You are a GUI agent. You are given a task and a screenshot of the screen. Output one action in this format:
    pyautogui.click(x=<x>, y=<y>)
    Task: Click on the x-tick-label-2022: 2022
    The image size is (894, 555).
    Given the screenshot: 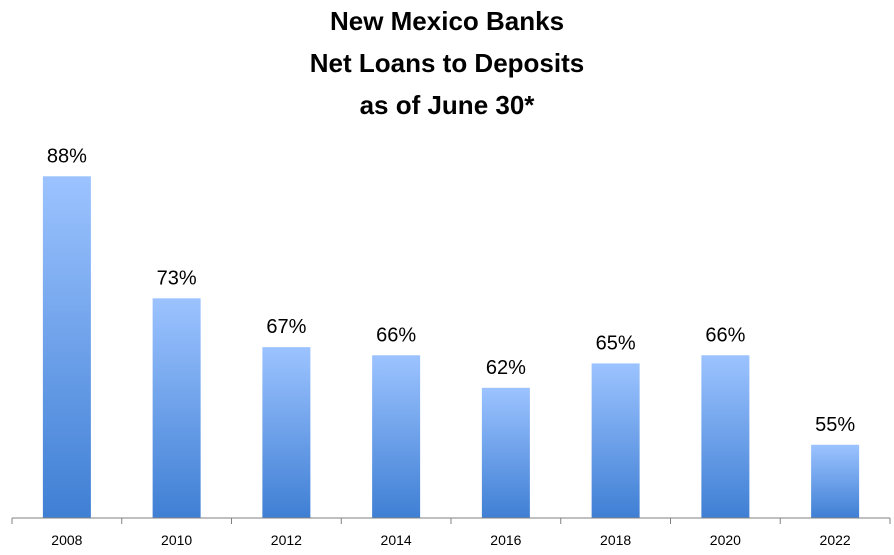 What is the action you would take?
    pyautogui.click(x=835, y=540)
    